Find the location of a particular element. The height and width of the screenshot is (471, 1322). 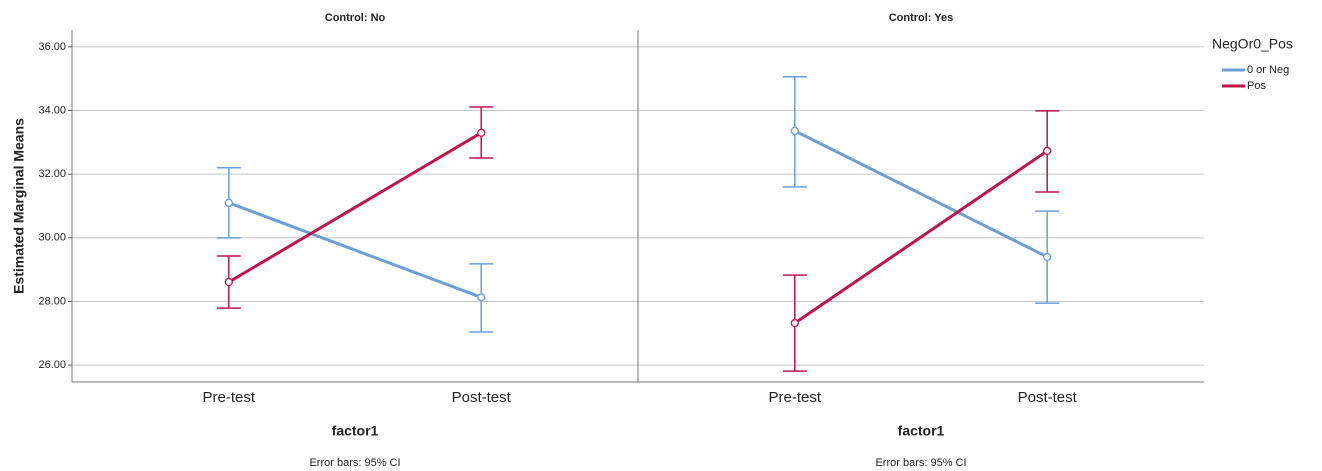

y-tick-label: 26.00 is located at coordinates (52, 365).